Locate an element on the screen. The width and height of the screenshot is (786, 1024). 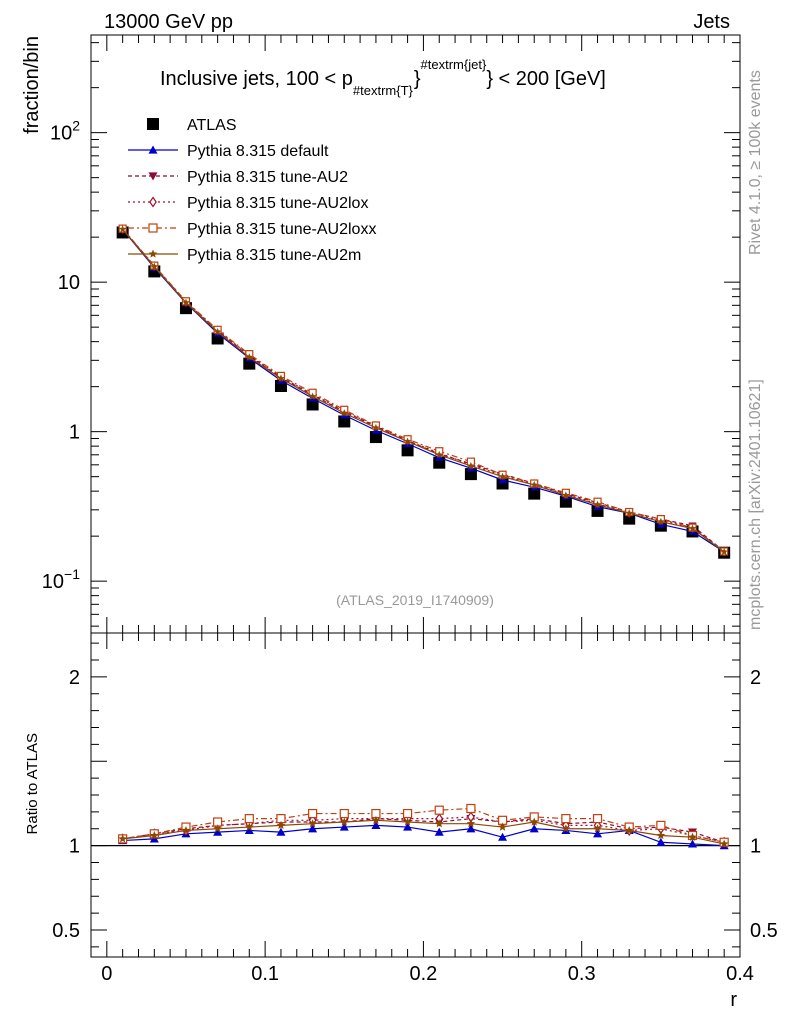
series-line-ratio-au2 is located at coordinates (423, 830).